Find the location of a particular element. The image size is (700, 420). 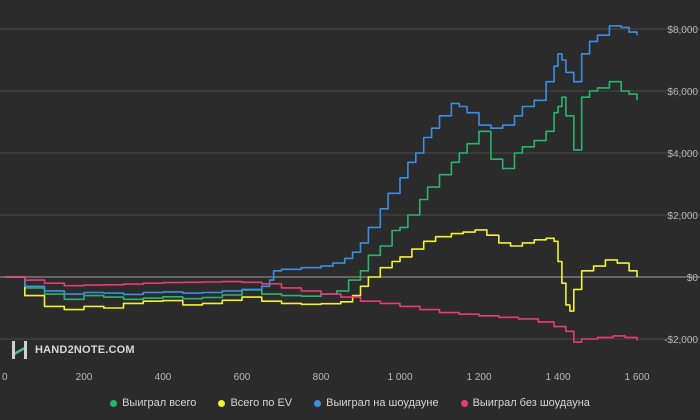

legend-label: Выиграл всего is located at coordinates (159, 403).